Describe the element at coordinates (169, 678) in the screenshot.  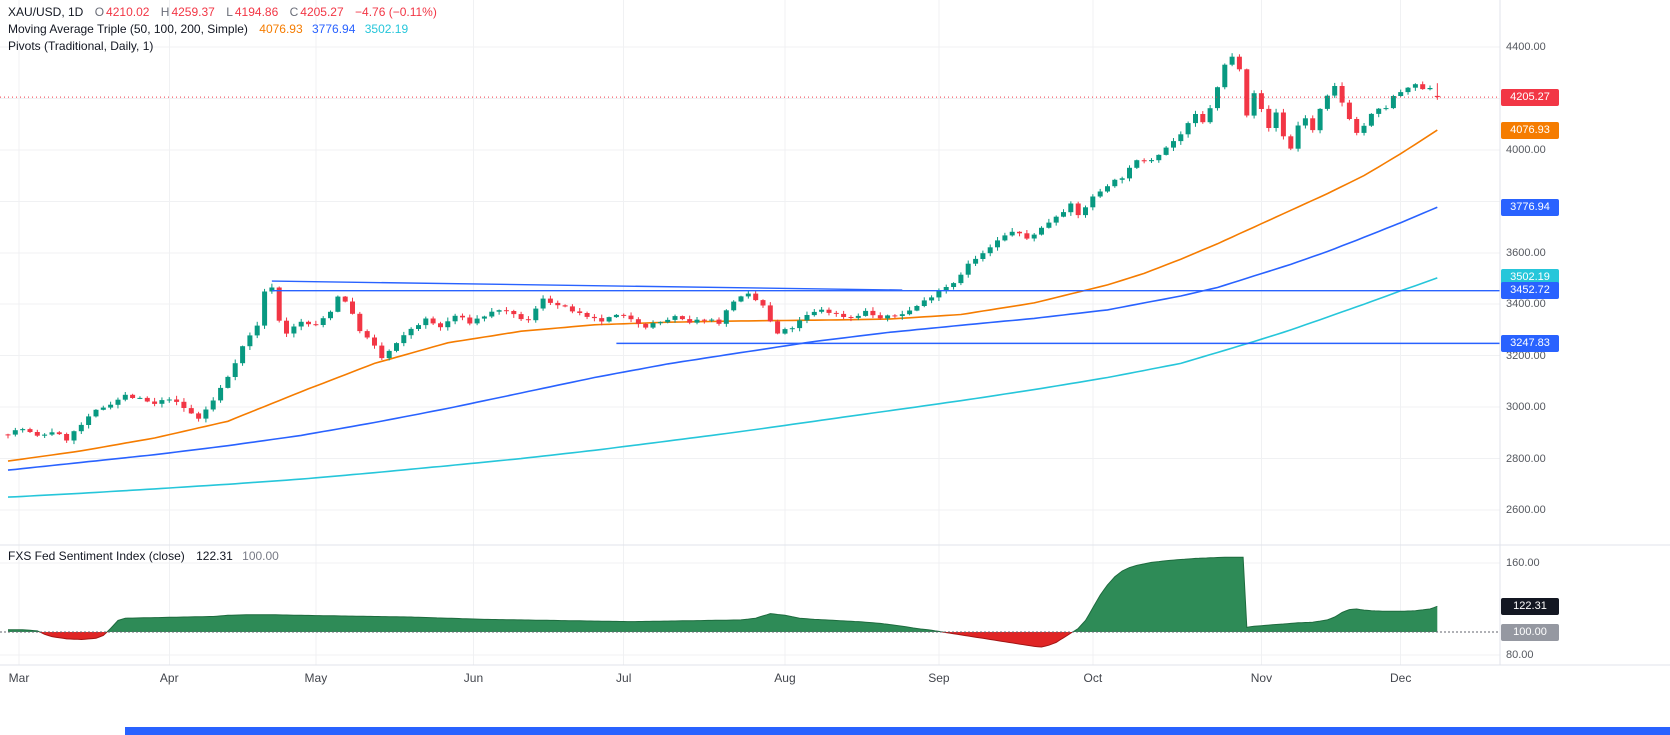
I see `time-tick-label: Apr` at that location.